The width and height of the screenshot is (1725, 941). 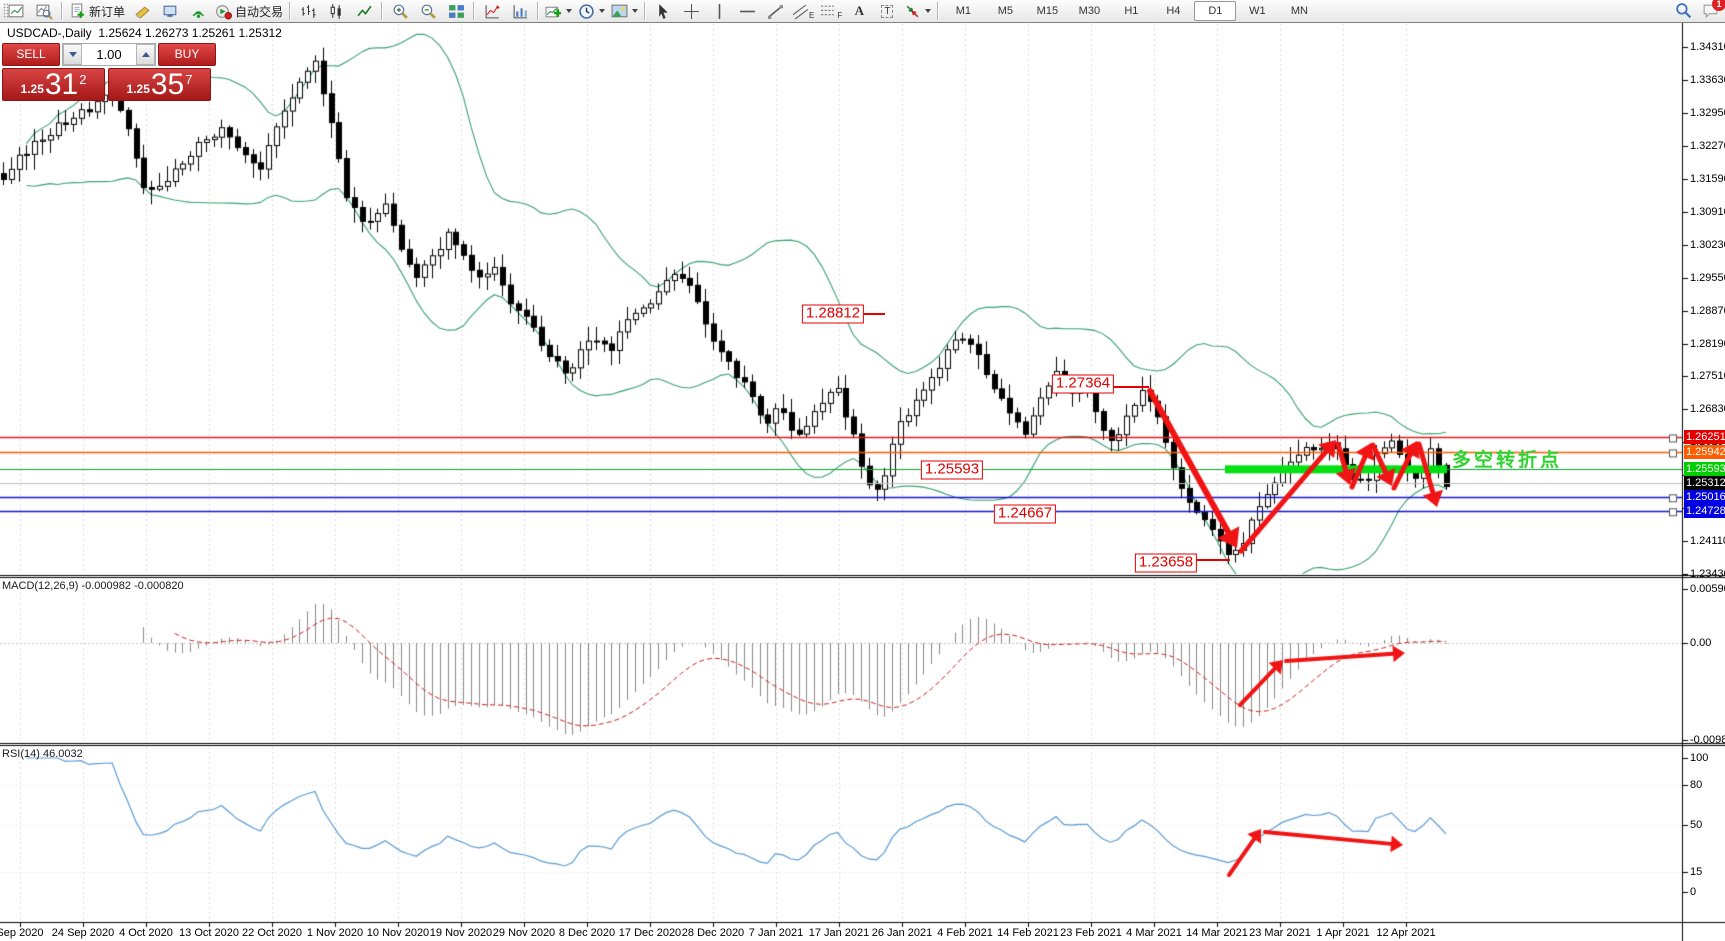 What do you see at coordinates (663, 11) in the screenshot?
I see `cursor-icon` at bounding box center [663, 11].